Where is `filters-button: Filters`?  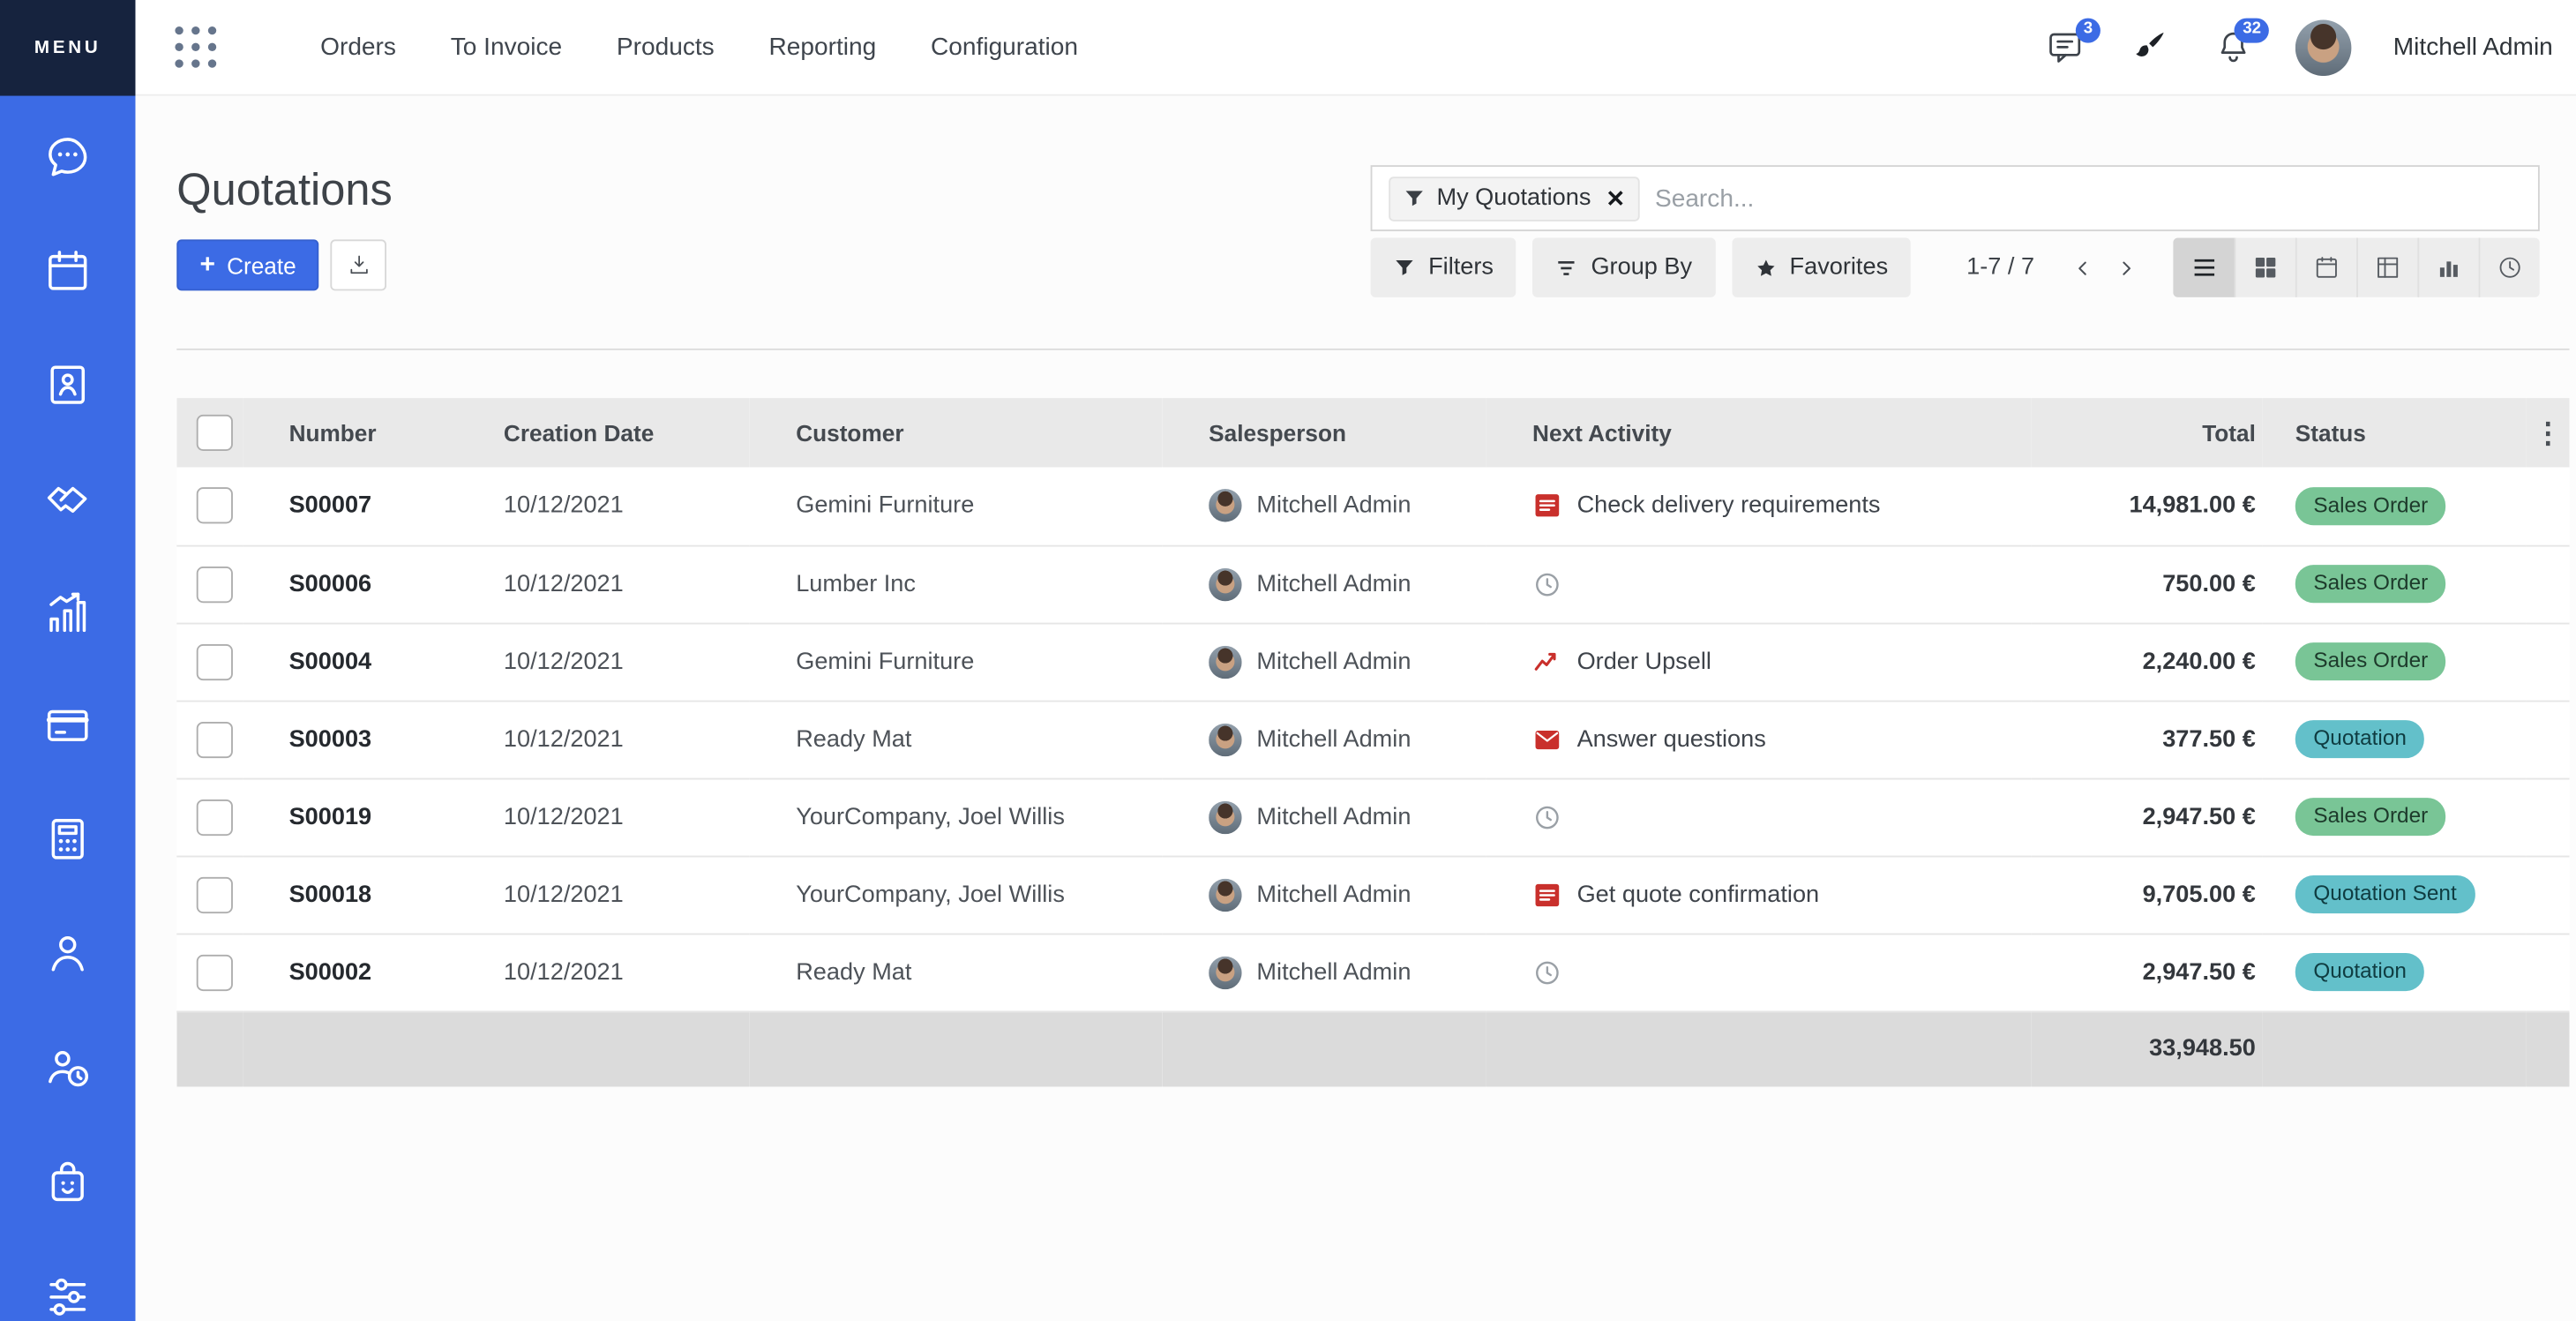 filters-button: Filters is located at coordinates (1443, 267).